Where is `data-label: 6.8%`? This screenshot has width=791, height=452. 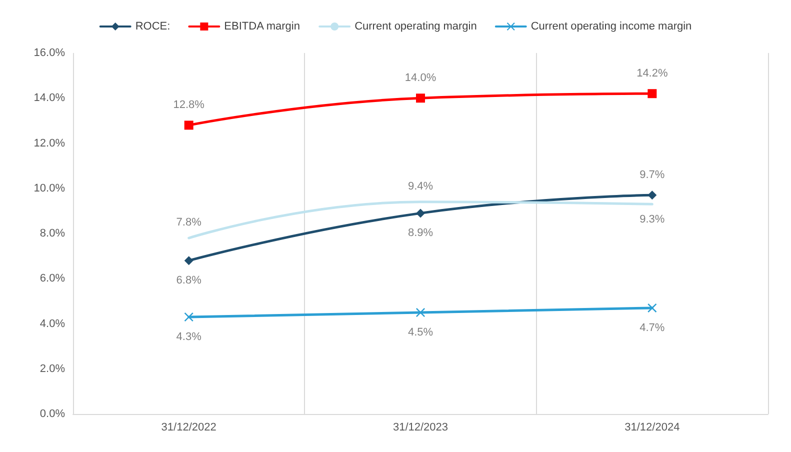 data-label: 6.8% is located at coordinates (189, 280).